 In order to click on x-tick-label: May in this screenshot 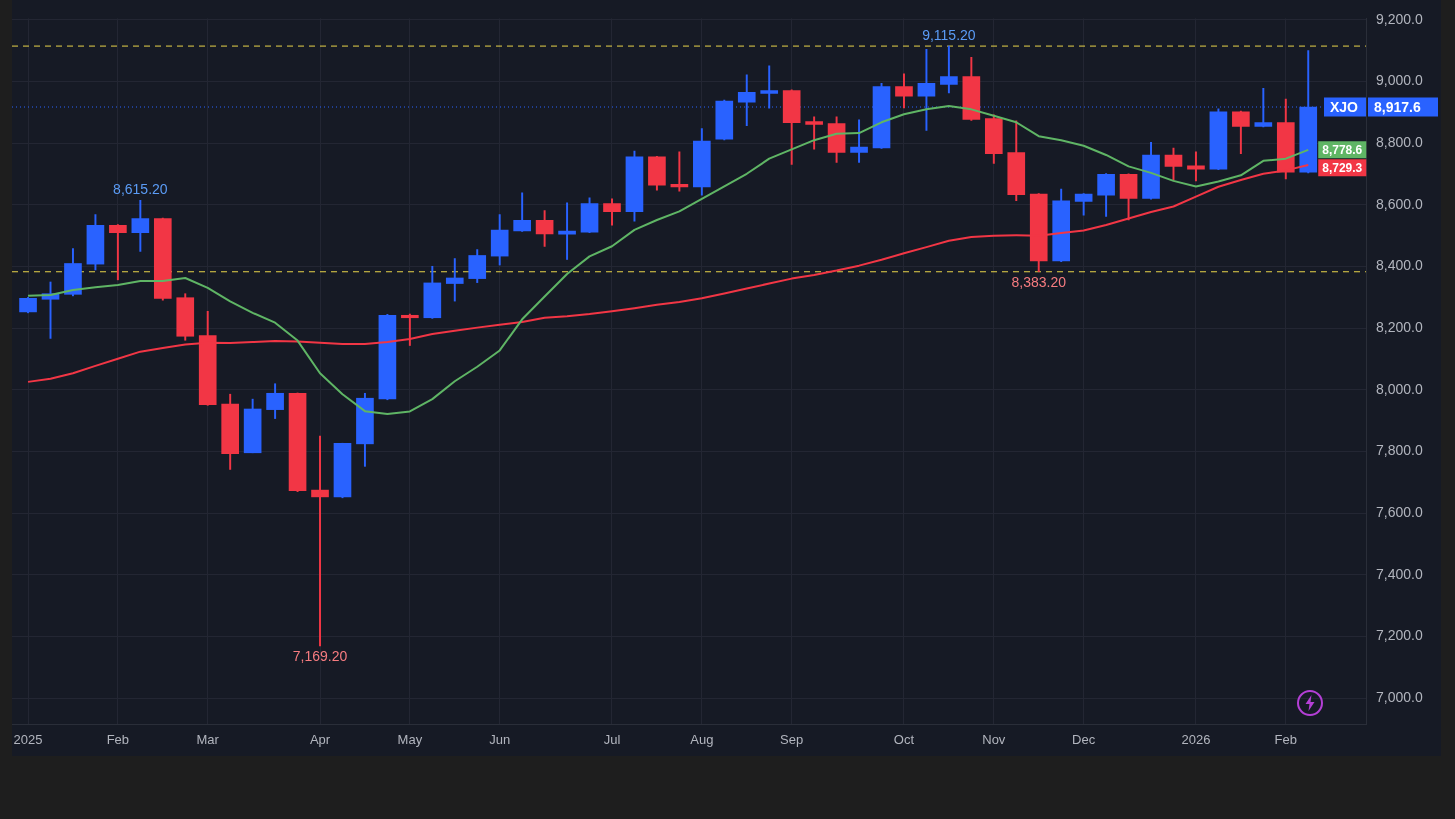, I will do `click(410, 739)`.